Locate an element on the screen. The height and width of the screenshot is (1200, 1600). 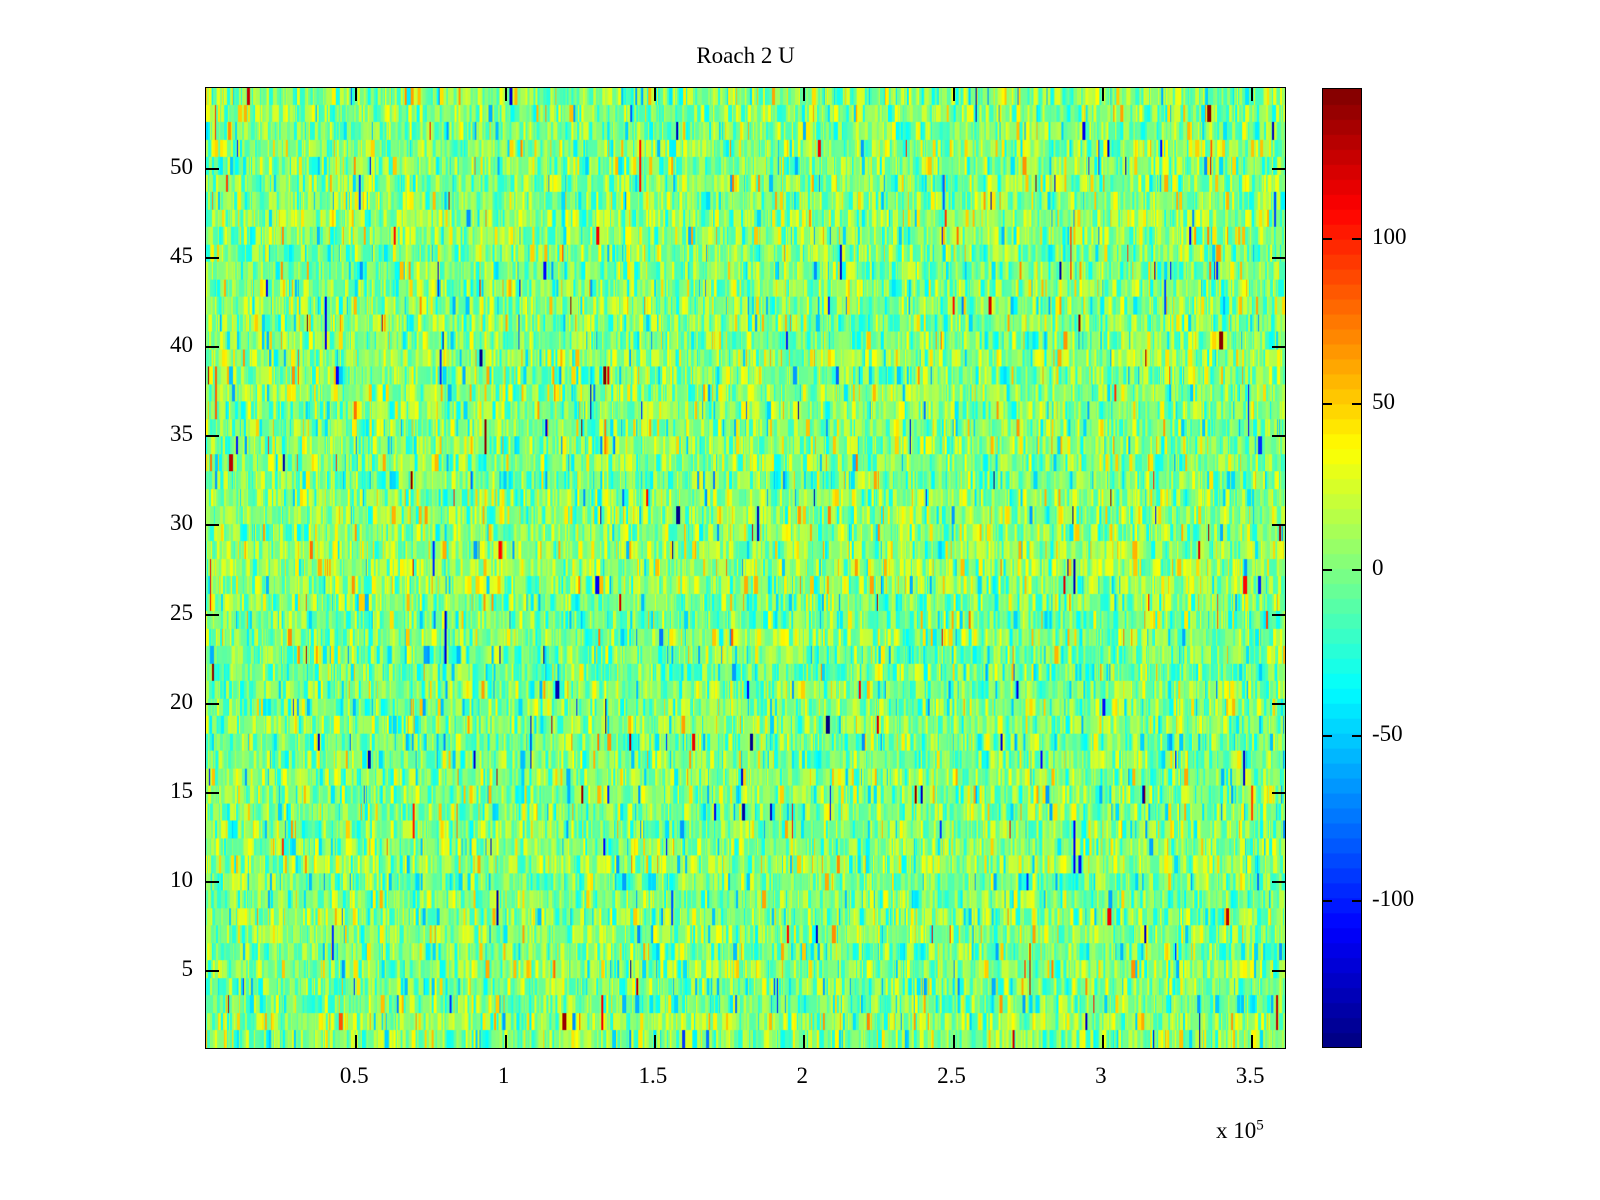
y-axis-tick-label: 50 is located at coordinates (181, 167).